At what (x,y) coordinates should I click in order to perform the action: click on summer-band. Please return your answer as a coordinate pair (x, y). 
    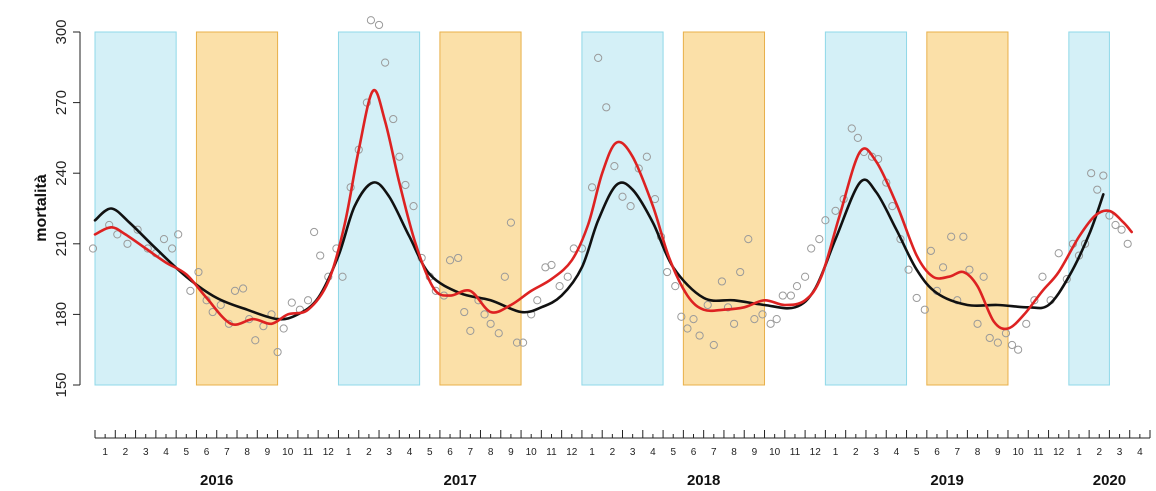
    Looking at the image, I should click on (724, 208).